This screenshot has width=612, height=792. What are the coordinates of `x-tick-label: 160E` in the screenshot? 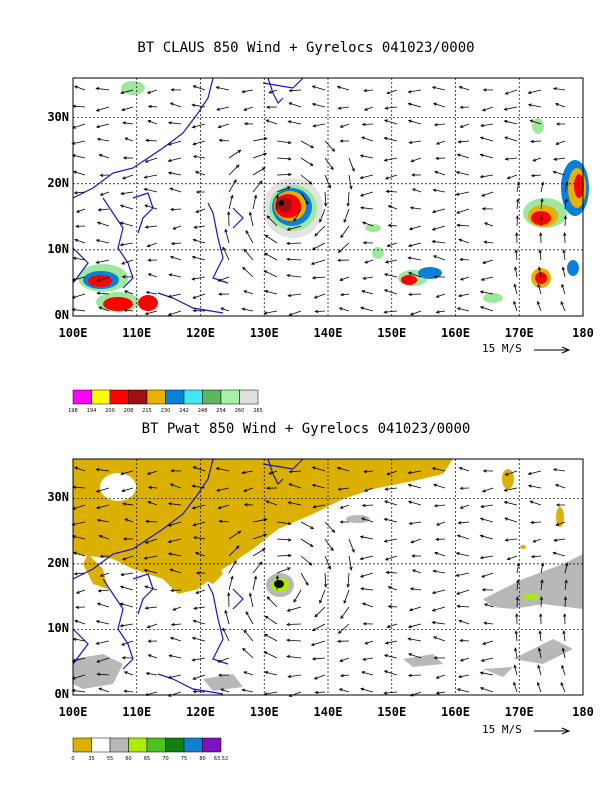 It's located at (455, 712).